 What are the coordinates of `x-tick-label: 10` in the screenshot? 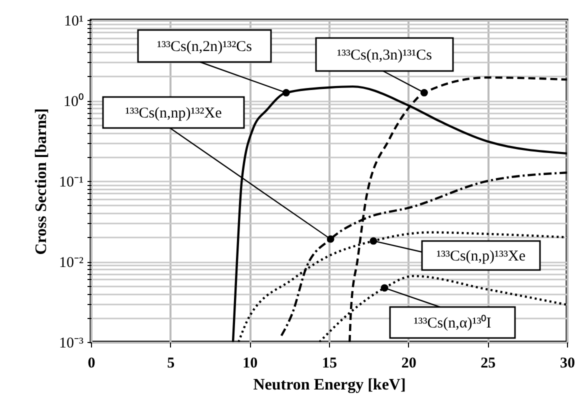 It's located at (250, 364).